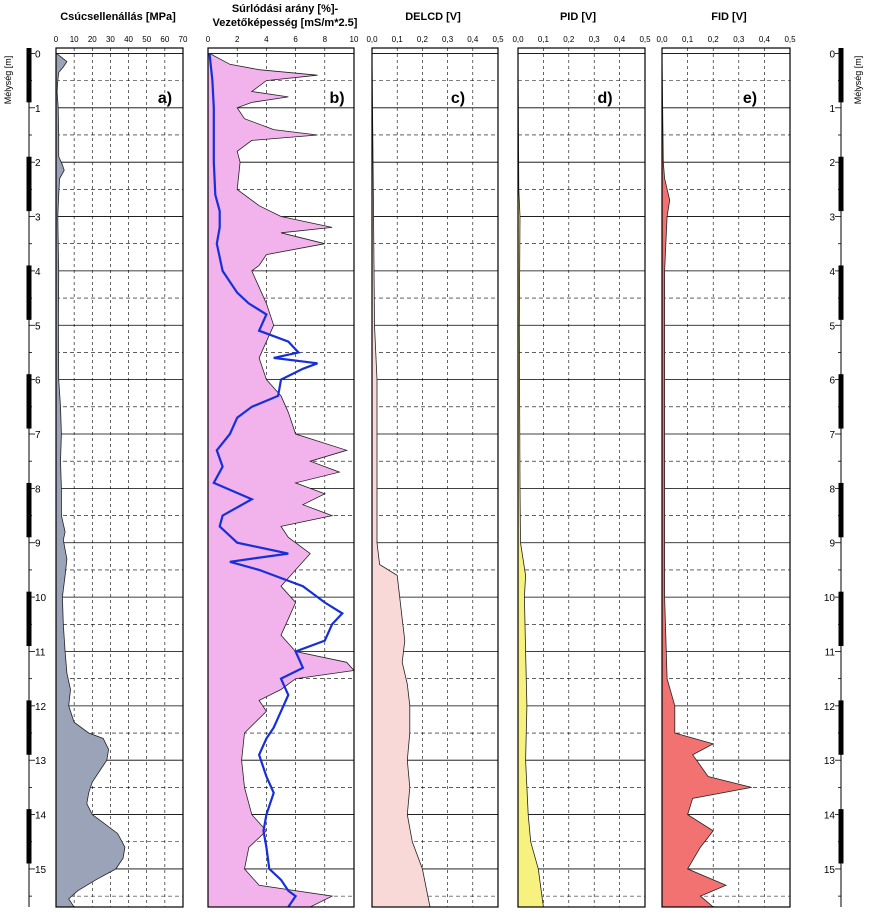 This screenshot has width=878, height=914. Describe the element at coordinates (544, 39) in the screenshot. I see `panel-d-xtick-label: 0,1` at that location.